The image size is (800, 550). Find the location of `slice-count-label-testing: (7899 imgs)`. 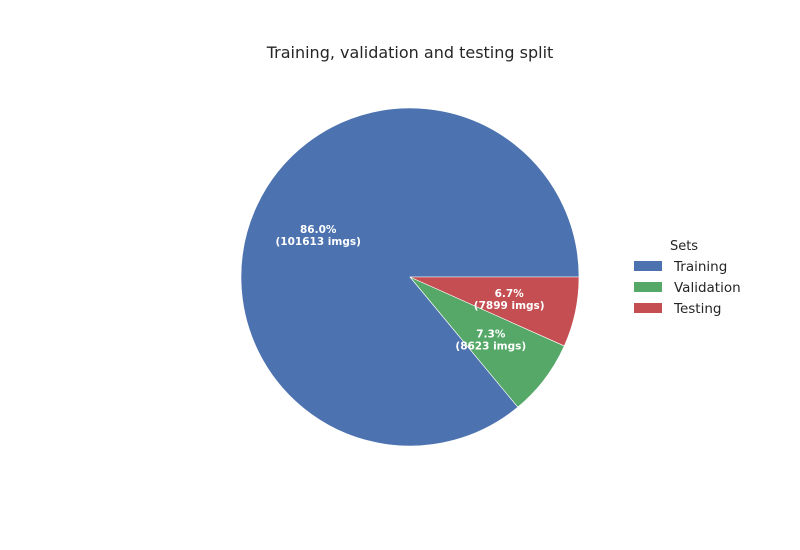

slice-count-label-testing: (7899 imgs) is located at coordinates (509, 306).